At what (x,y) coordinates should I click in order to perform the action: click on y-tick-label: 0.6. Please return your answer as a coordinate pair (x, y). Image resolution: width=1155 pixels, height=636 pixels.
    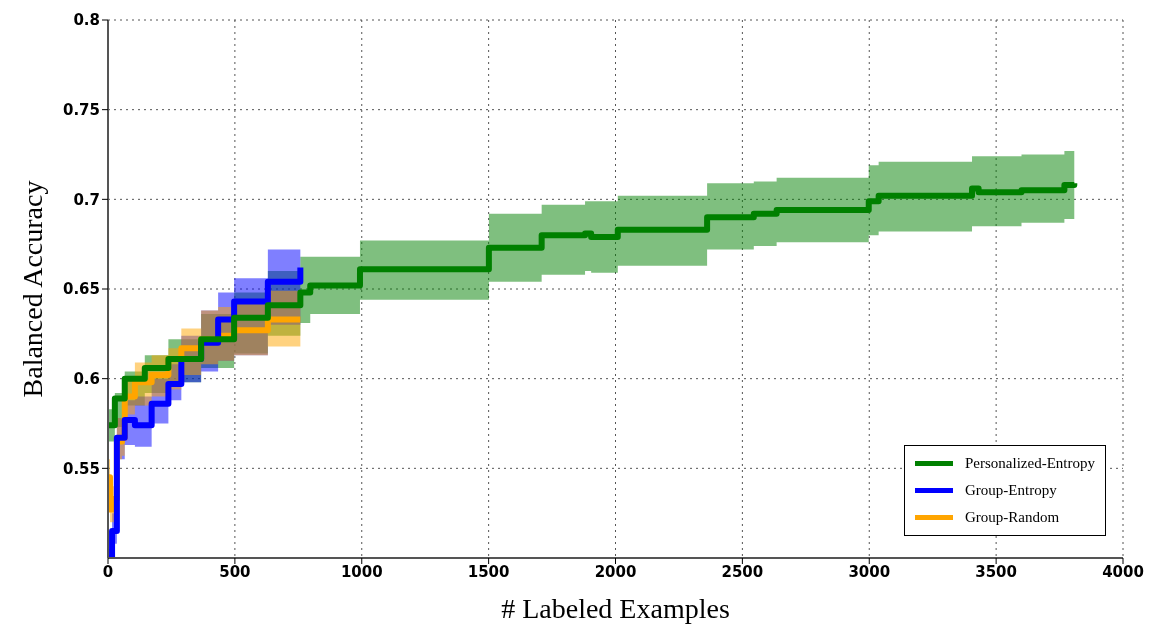
    Looking at the image, I should click on (86, 378).